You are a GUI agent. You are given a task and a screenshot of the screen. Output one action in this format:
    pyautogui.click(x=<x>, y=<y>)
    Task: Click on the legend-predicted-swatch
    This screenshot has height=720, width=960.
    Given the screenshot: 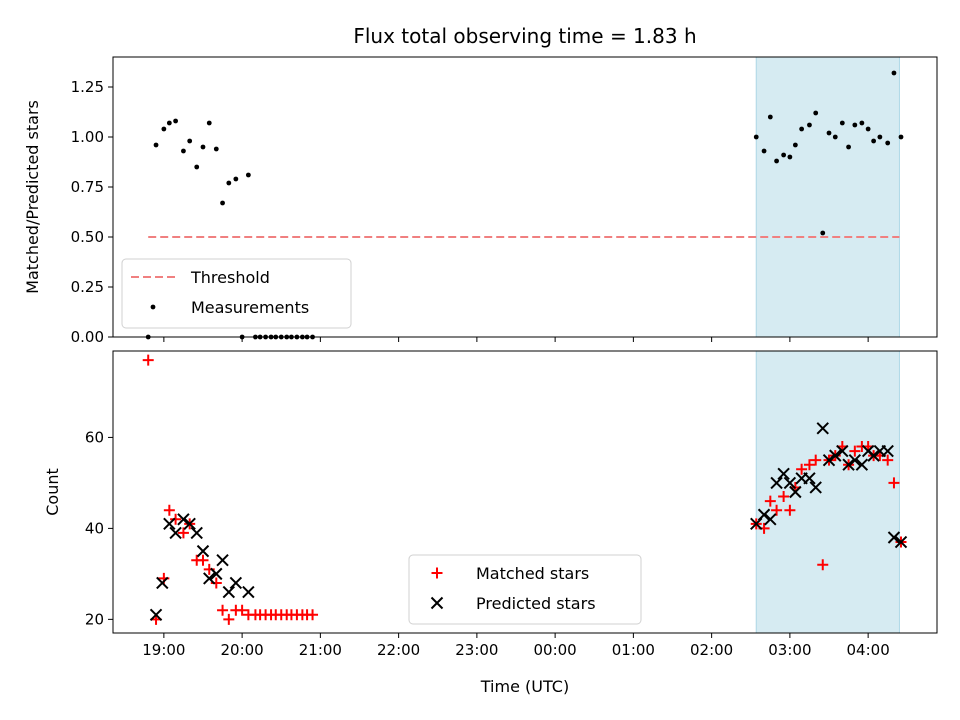 What is the action you would take?
    pyautogui.click(x=437, y=603)
    